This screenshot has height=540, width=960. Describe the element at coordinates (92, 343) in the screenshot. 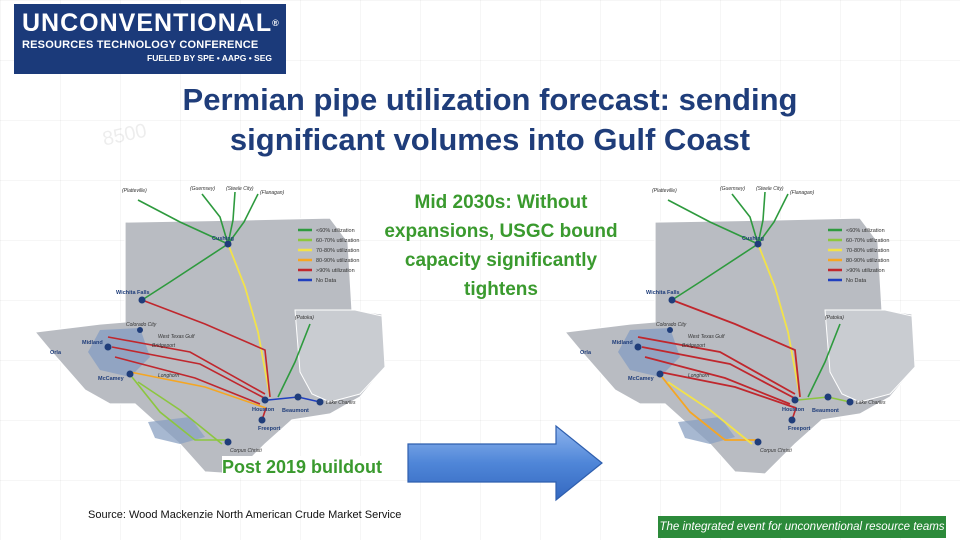

I see `label-midland: Midland` at that location.